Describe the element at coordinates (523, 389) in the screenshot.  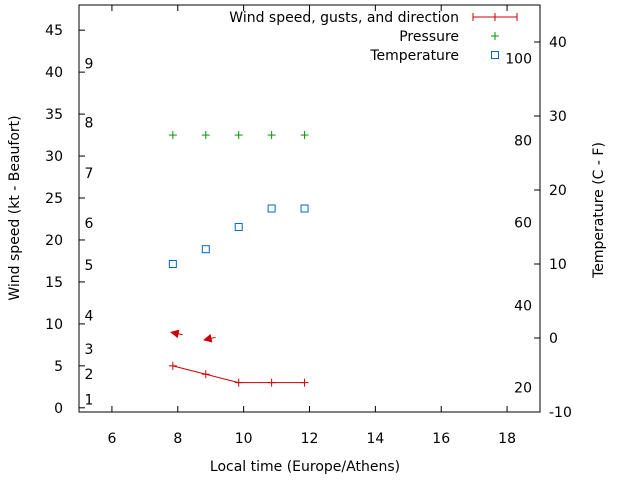
I see `fahrenheit-label: 20` at that location.